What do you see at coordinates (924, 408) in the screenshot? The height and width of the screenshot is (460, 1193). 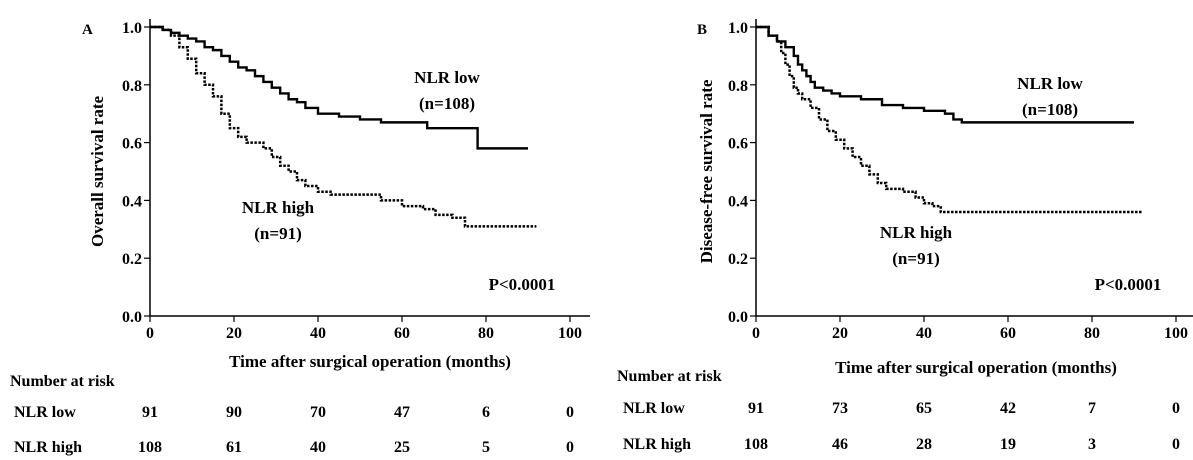 I see `risk-cell: 65` at bounding box center [924, 408].